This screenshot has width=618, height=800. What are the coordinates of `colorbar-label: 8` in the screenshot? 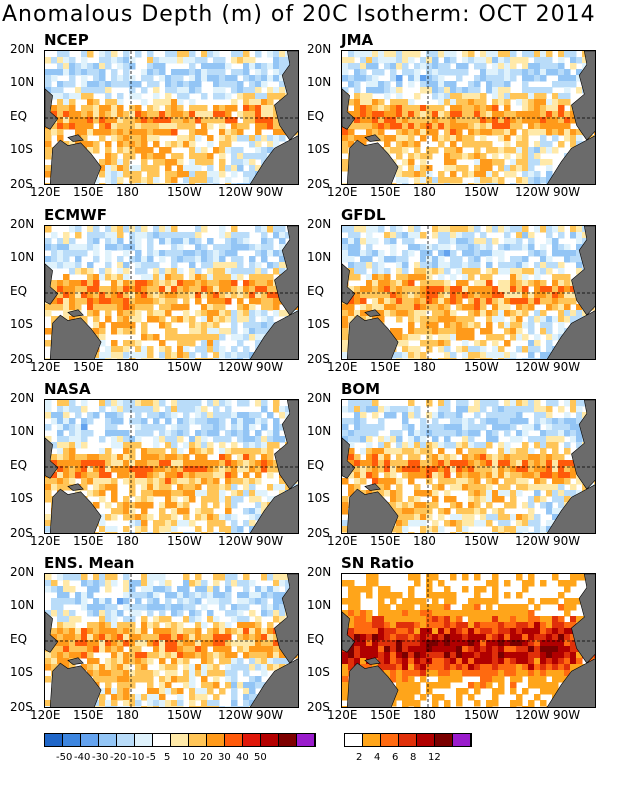 It's located at (413, 757).